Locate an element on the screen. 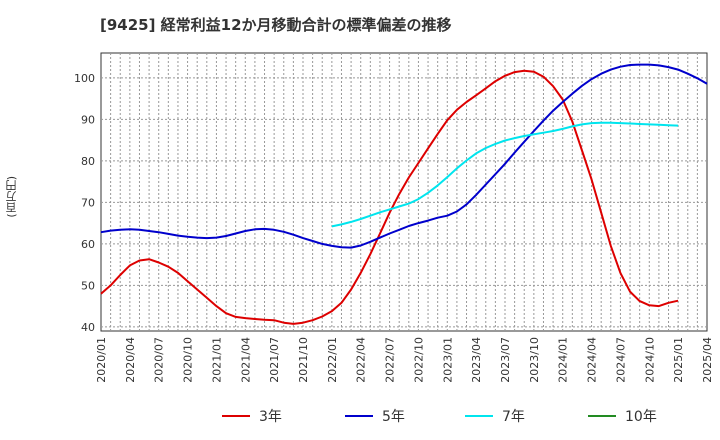  x-tick-label: 2024/10 is located at coordinates (649, 360).